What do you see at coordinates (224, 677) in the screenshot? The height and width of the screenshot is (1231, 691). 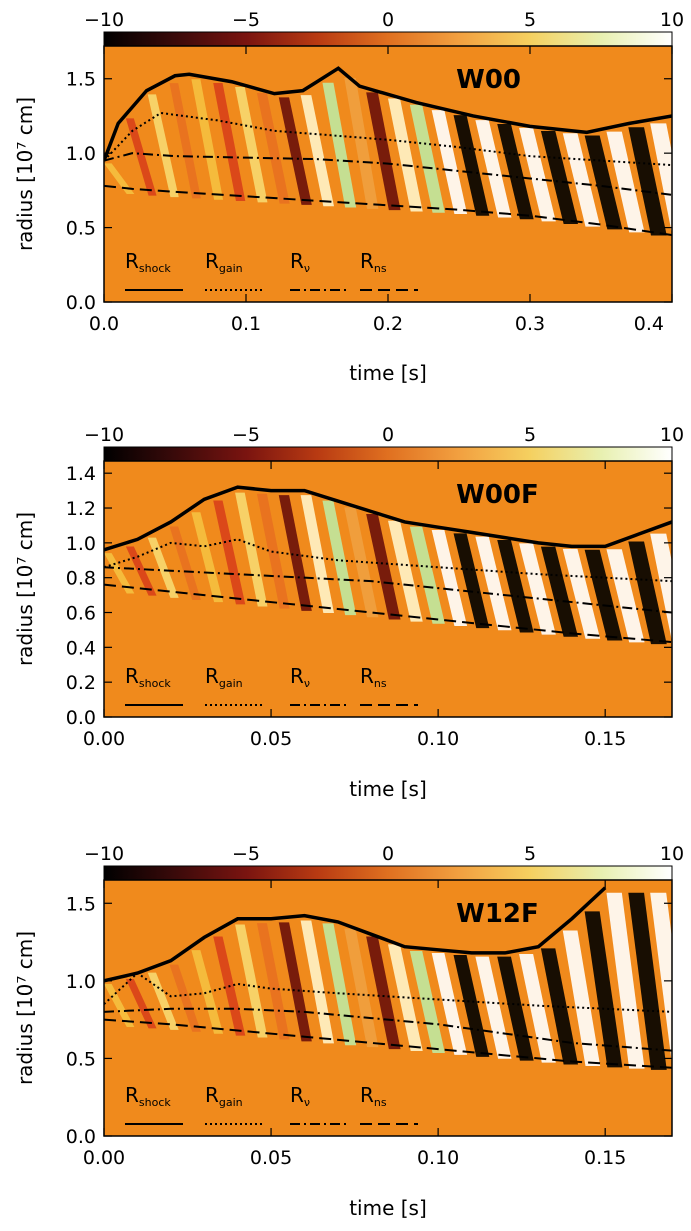 I see `legend-label: Rgain` at bounding box center [224, 677].